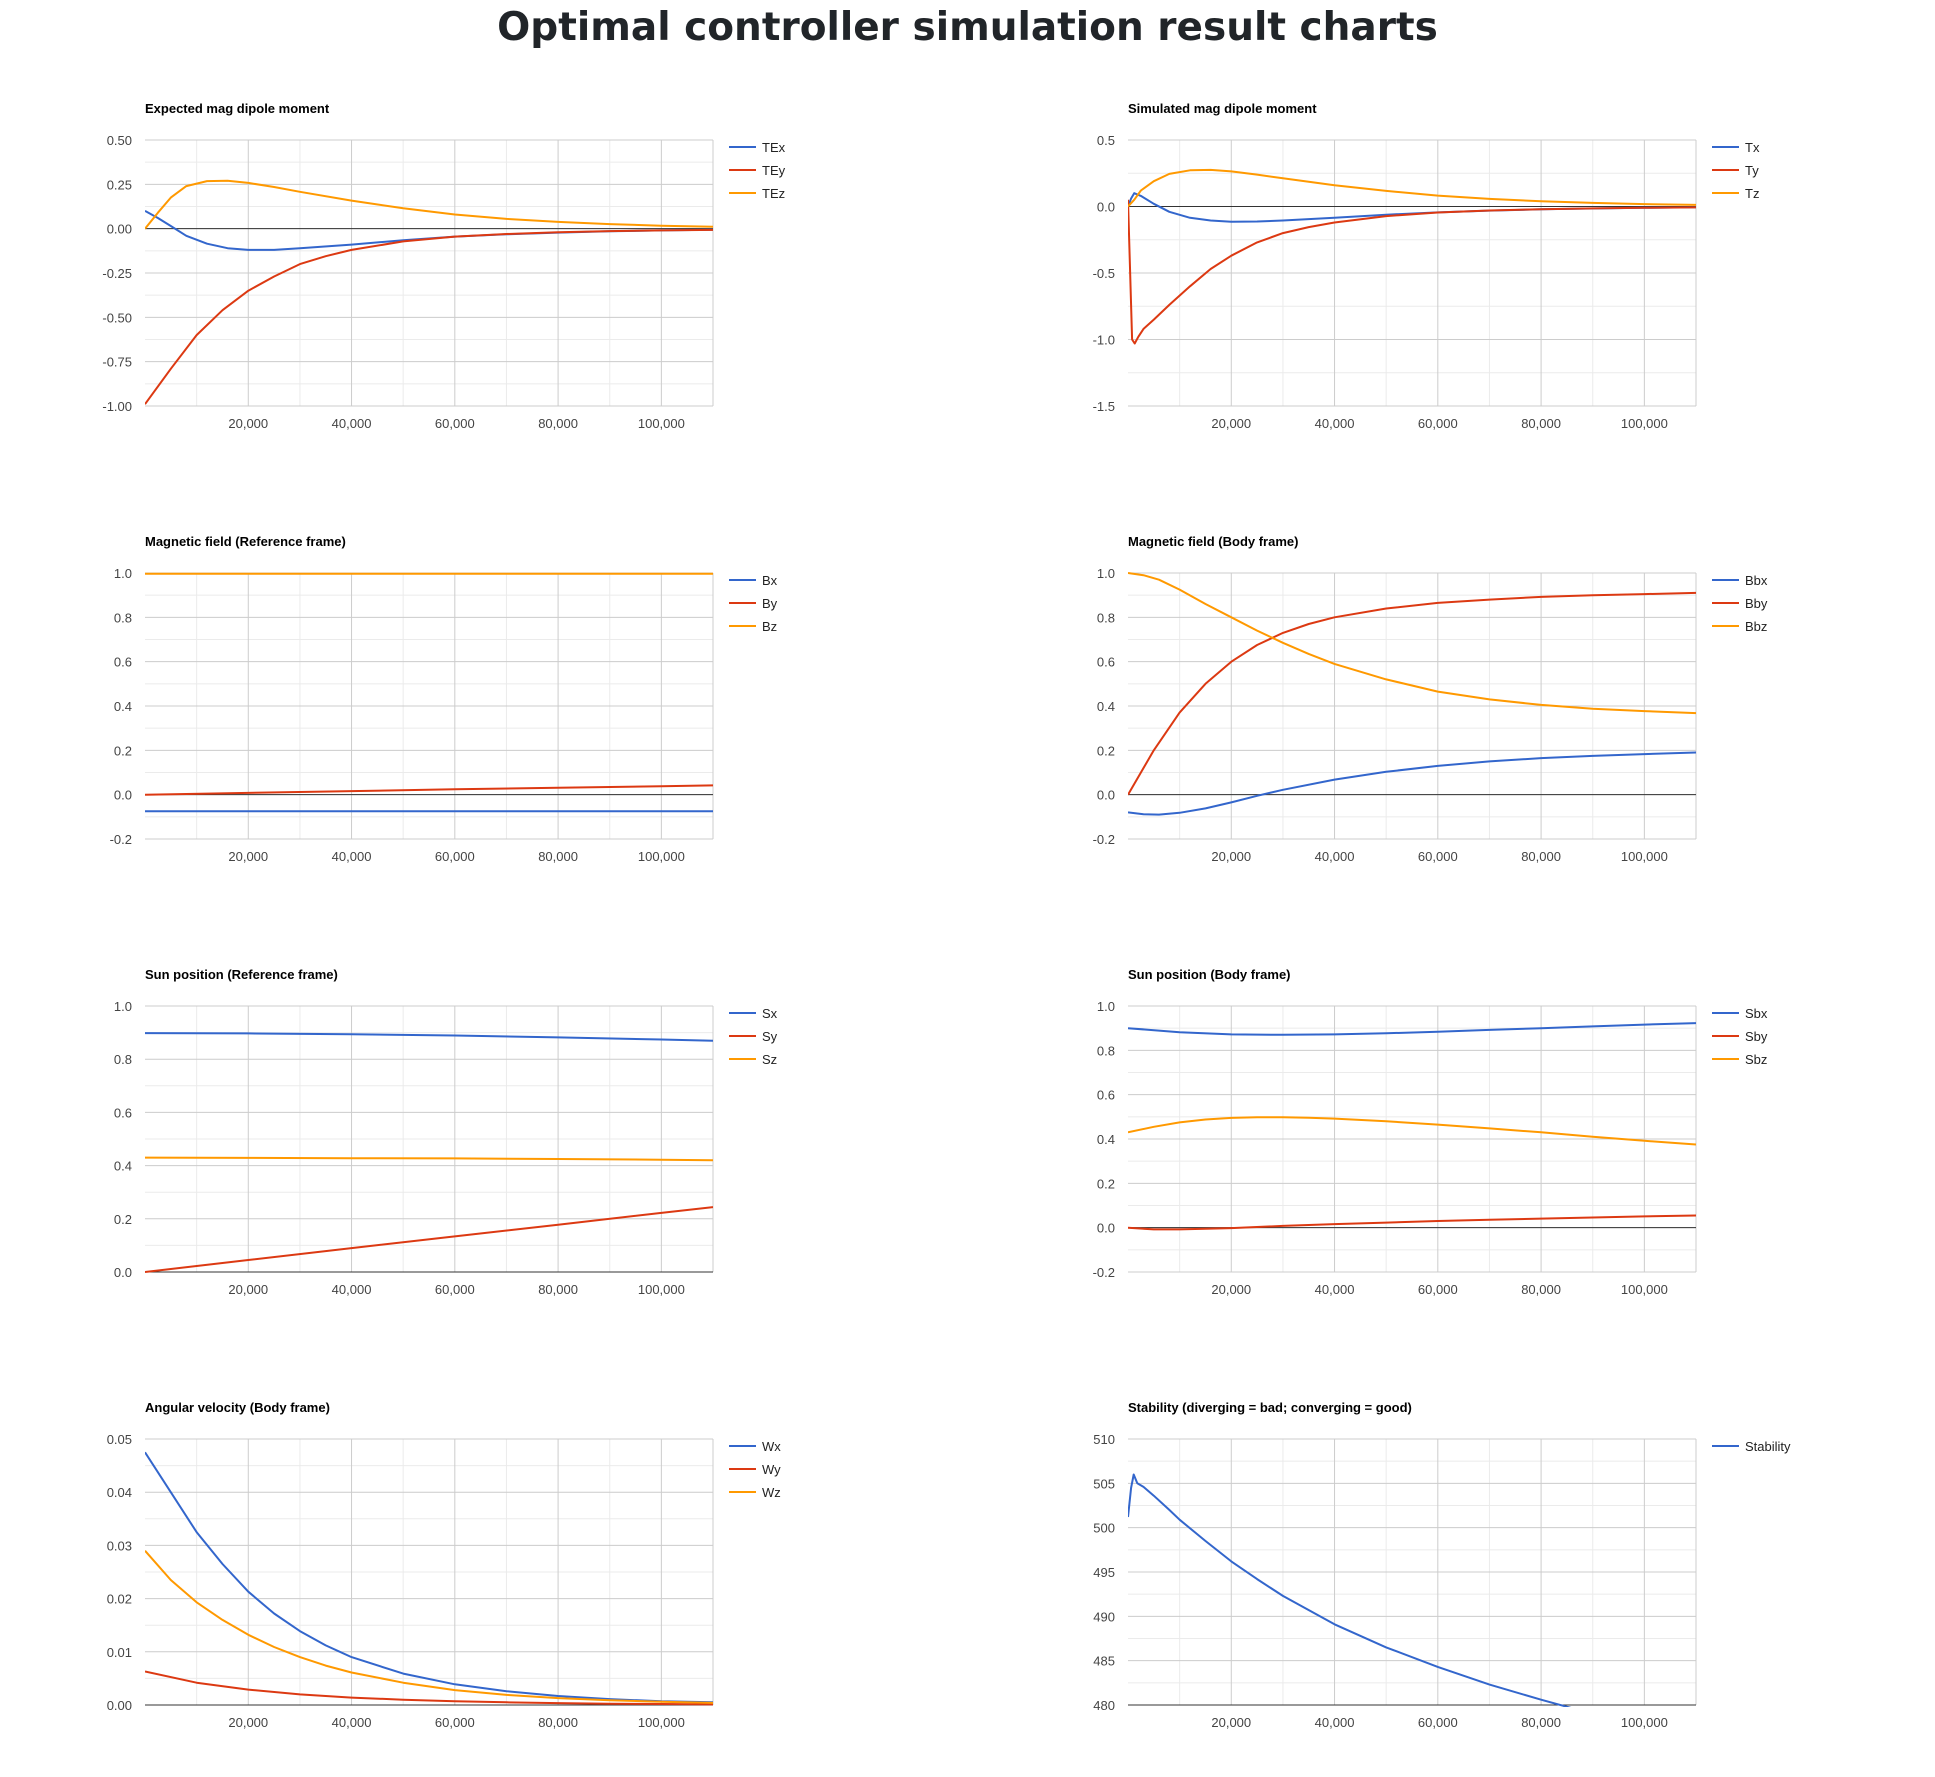 This screenshot has width=1935, height=1777. Describe the element at coordinates (1752, 193) in the screenshot. I see `legend-label: Tz` at that location.